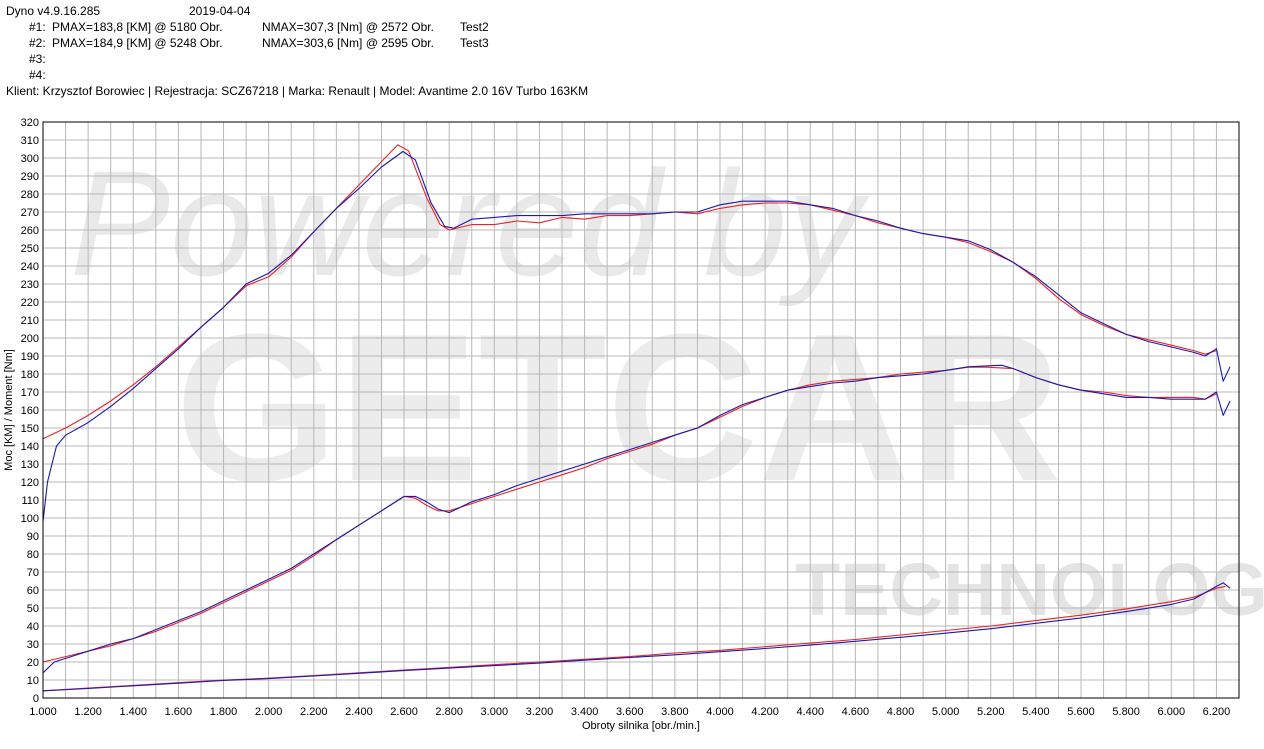 The image size is (1264, 749). Describe the element at coordinates (30, 249) in the screenshot. I see `y-tick-label: 250` at that location.